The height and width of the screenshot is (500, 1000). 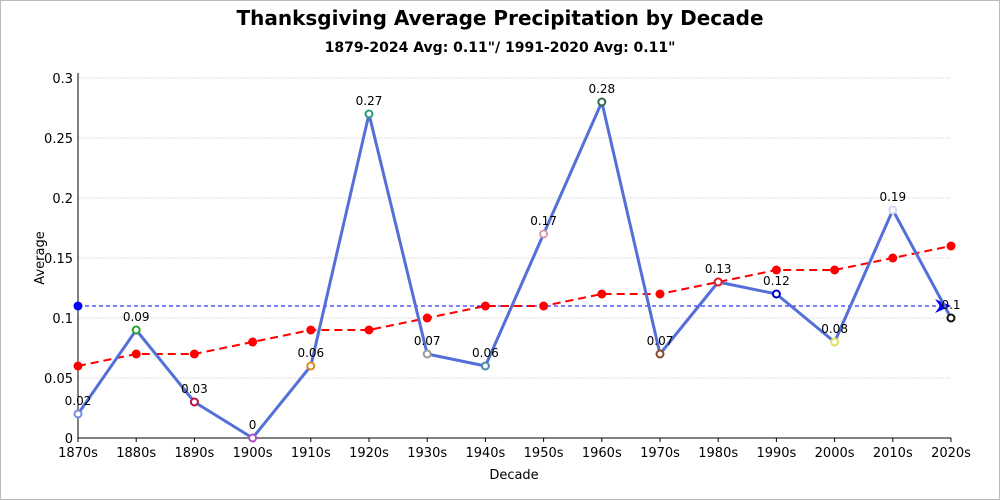 What do you see at coordinates (718, 269) in the screenshot?
I see `data-label: 0.13` at bounding box center [718, 269].